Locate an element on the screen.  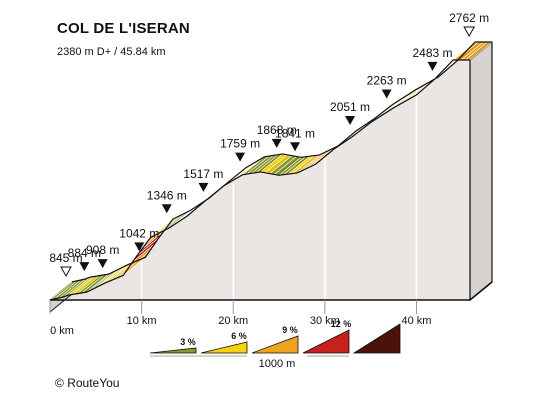
footer: © RouteYou is located at coordinates (87, 383).